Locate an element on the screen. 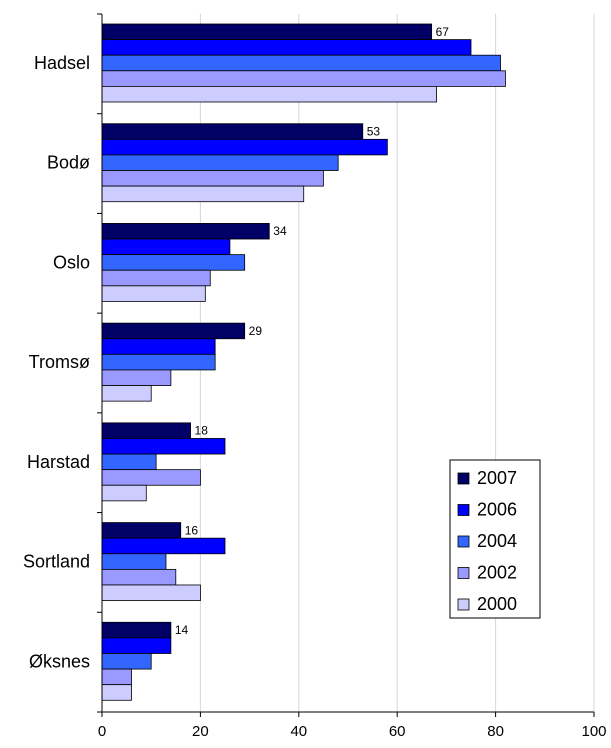  data-label: 67 is located at coordinates (443, 32).